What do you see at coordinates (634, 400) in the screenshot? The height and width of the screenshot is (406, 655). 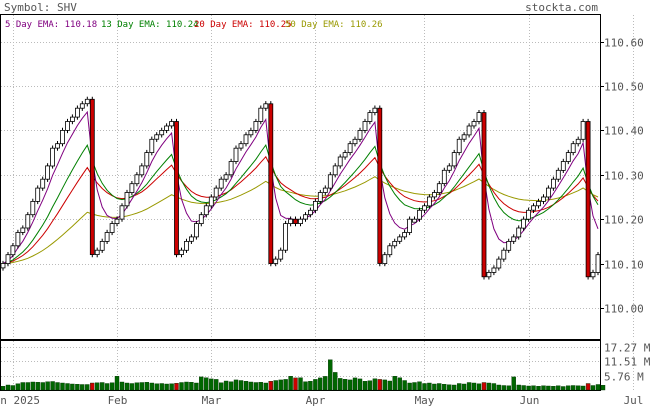 I see `date-tick-label: Jul` at bounding box center [634, 400].